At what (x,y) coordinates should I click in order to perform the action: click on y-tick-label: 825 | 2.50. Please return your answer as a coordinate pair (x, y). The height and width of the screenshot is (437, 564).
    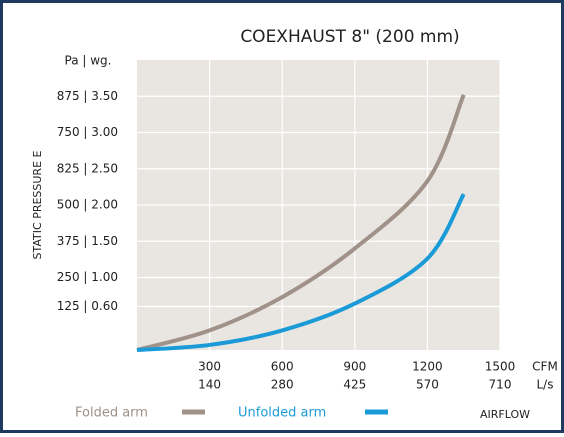
    Looking at the image, I should click on (87, 168).